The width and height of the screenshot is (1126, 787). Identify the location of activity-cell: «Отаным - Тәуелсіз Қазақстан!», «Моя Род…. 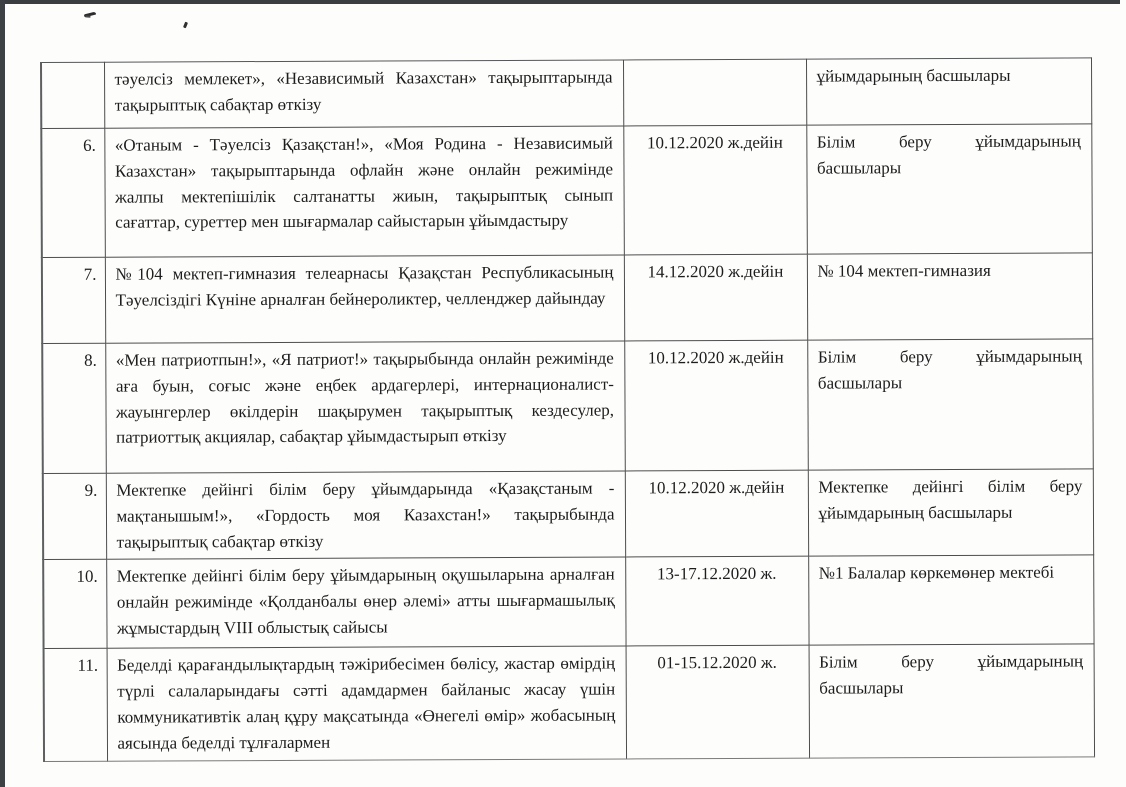
(364, 191).